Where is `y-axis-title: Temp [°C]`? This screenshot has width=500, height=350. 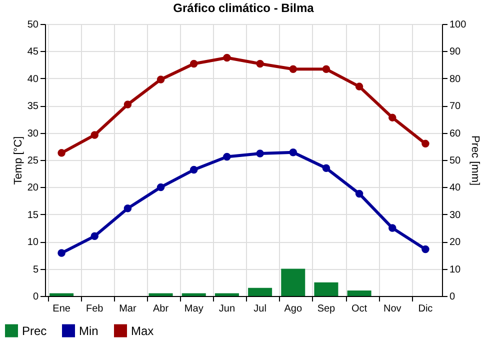
y-axis-title: Temp [°C] is located at coordinates (18, 160).